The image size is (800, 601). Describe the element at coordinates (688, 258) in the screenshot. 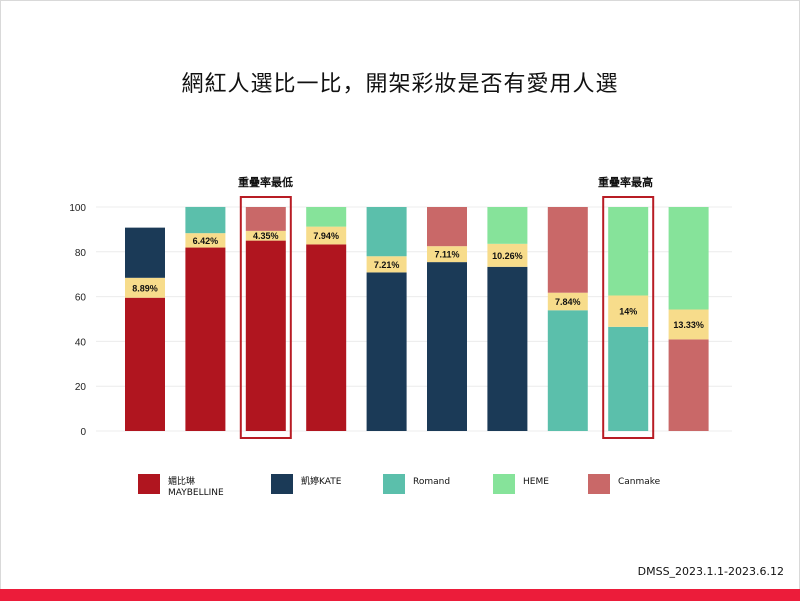

I see `bar-10-top-heme` at that location.